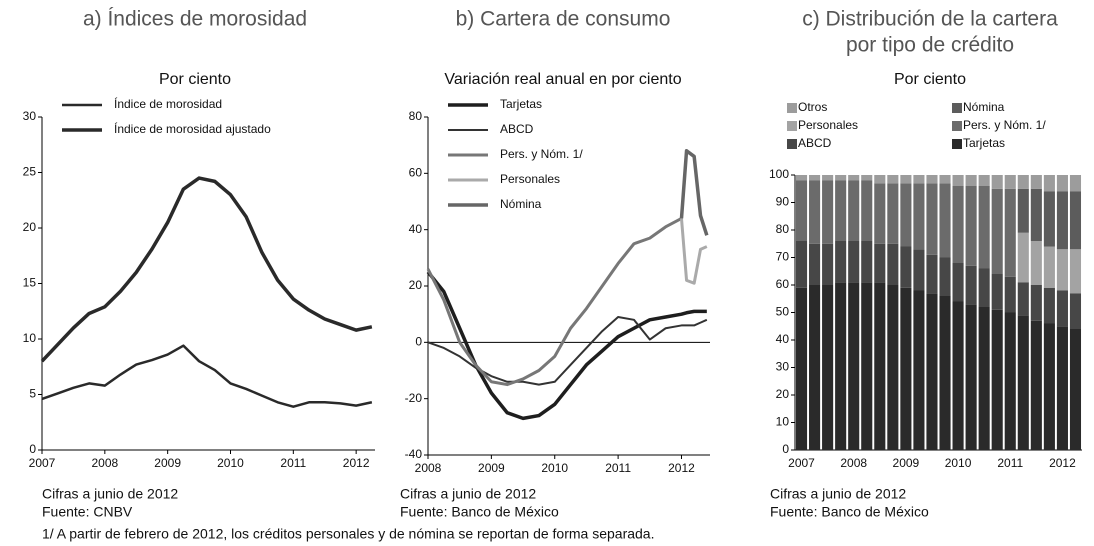 The image size is (1094, 546). What do you see at coordinates (849, 512) in the screenshot?
I see `source-note: Fuente: Banco de México` at bounding box center [849, 512].